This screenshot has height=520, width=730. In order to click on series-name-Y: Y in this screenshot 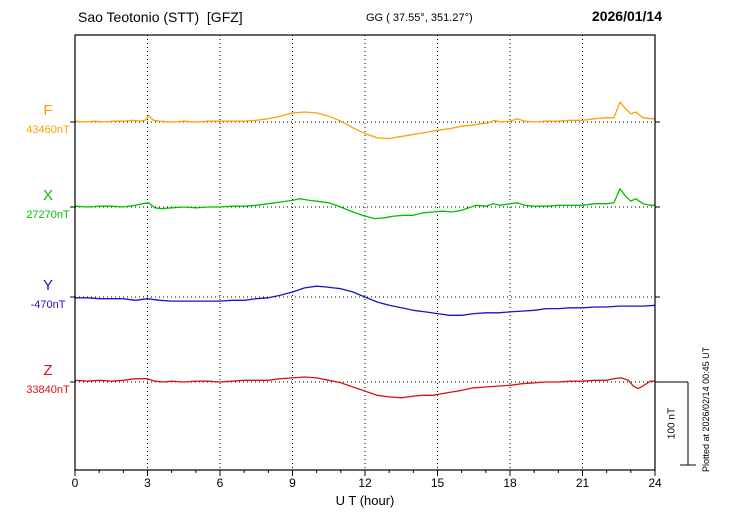, I will do `click(47, 285)`.